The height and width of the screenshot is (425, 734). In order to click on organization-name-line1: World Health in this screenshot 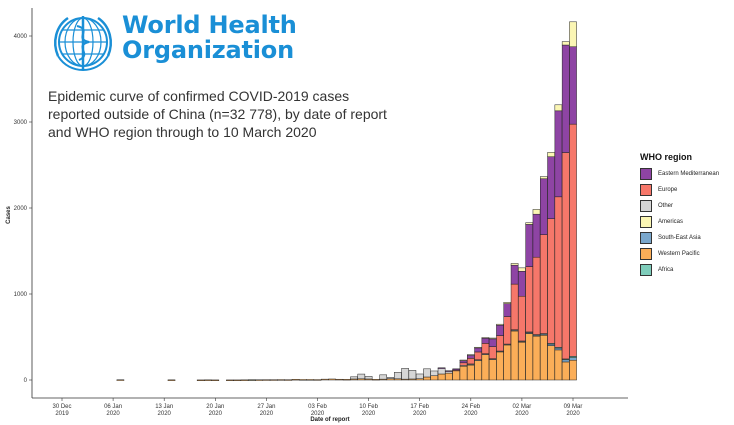, I will do `click(209, 25)`.